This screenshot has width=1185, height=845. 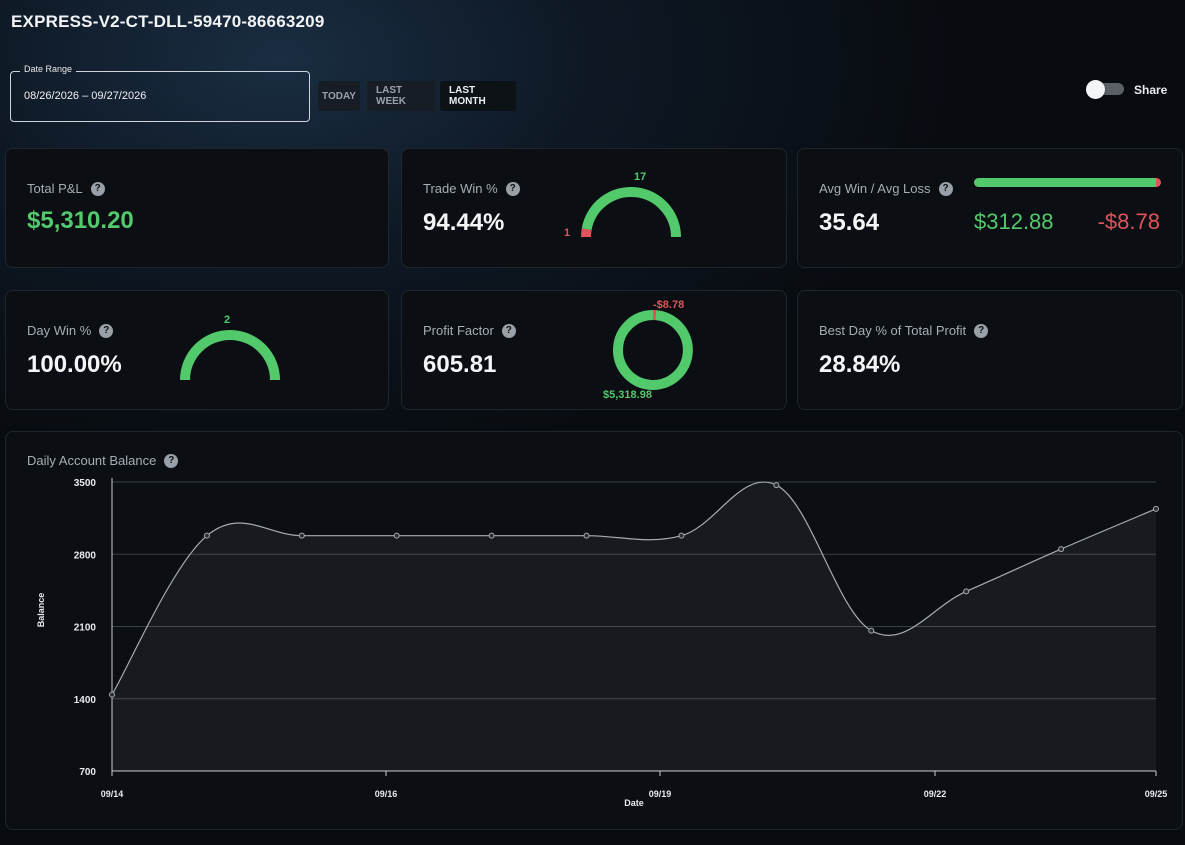 I want to click on profit-factor-label-row: Profit Factor ?, so click(x=469, y=330).